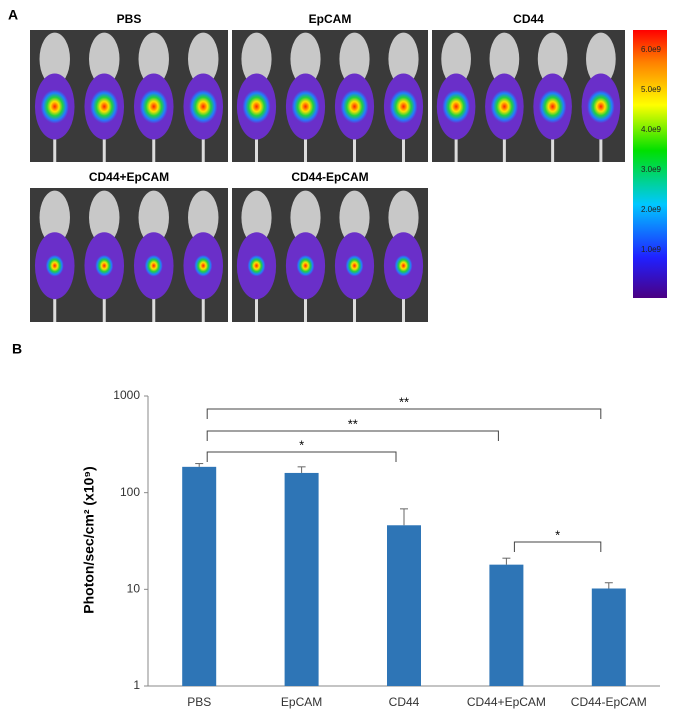 This screenshot has width=677, height=725. What do you see at coordinates (651, 129) in the screenshot?
I see `colorbar-label: 4.0e9` at bounding box center [651, 129].